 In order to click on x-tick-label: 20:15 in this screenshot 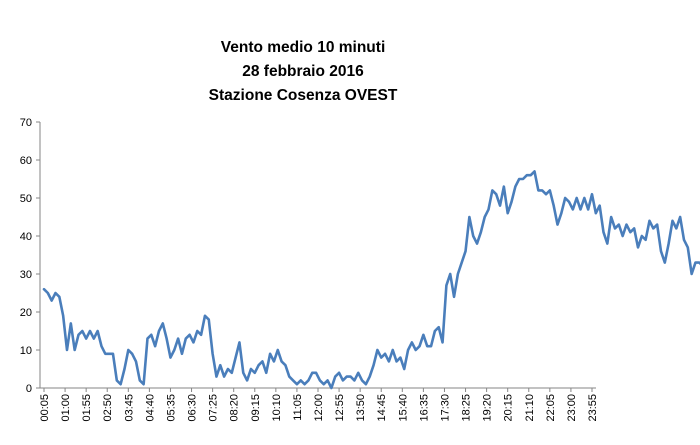, I will do `click(509, 408)`.